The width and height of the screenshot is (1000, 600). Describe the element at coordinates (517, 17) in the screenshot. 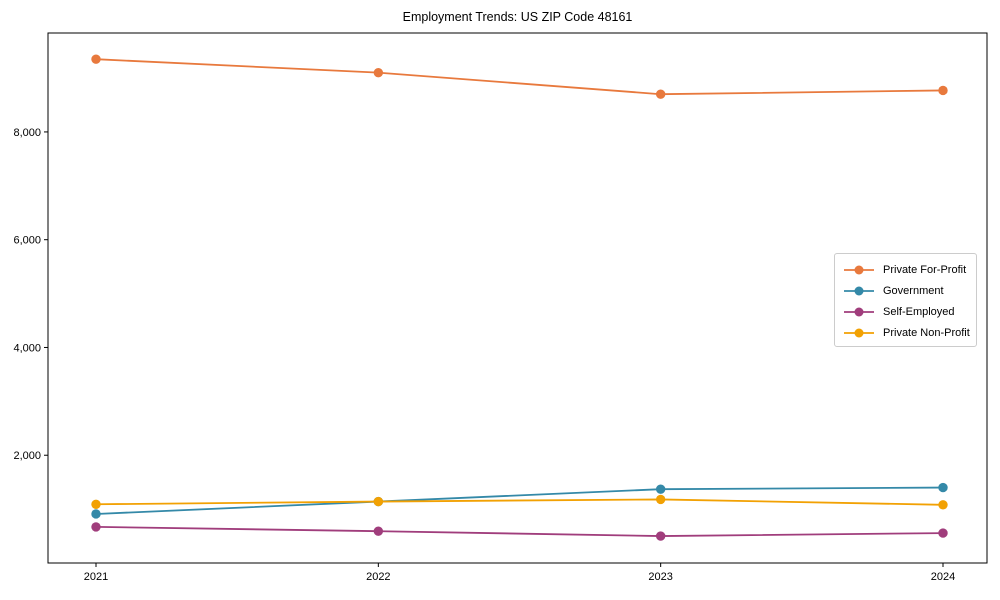

I see `chart-title: Employment Trends: US ZIP Code 48161` at that location.